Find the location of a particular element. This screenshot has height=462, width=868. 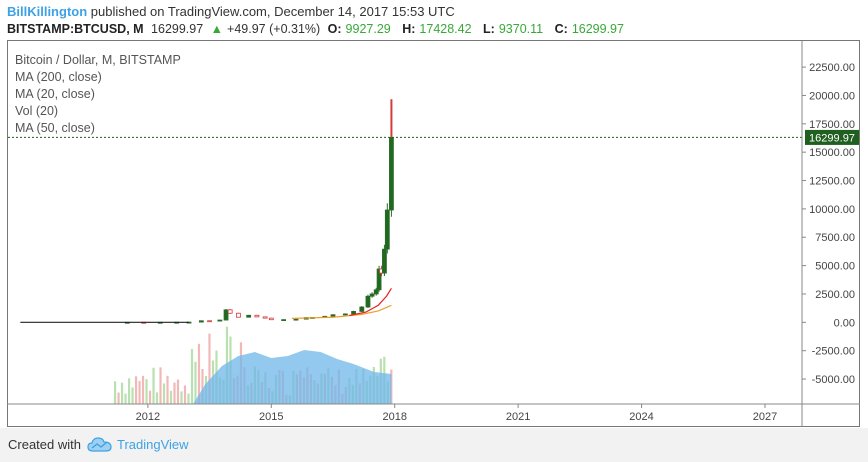

legend-indicator: MA (50, close) is located at coordinates (55, 128).